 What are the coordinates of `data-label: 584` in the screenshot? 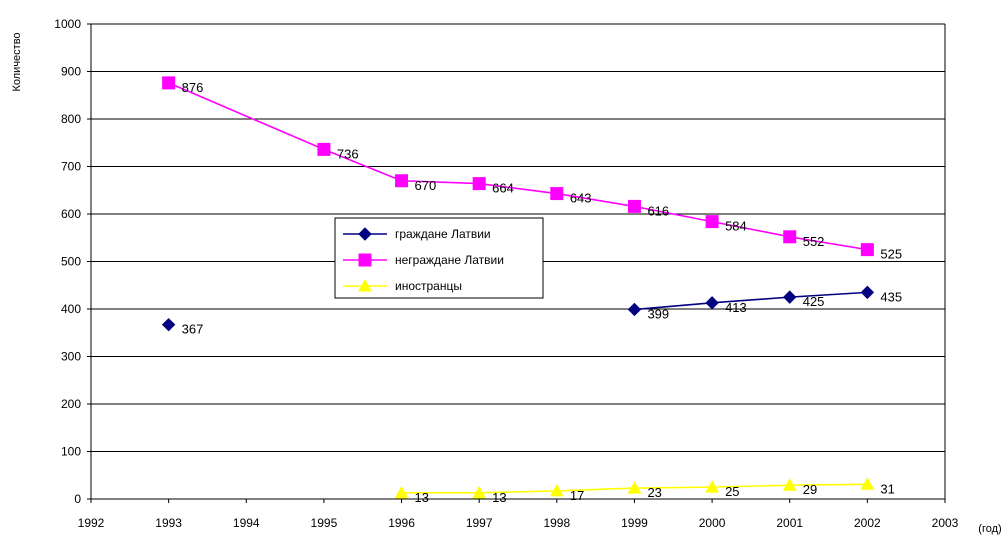 It's located at (736, 226).